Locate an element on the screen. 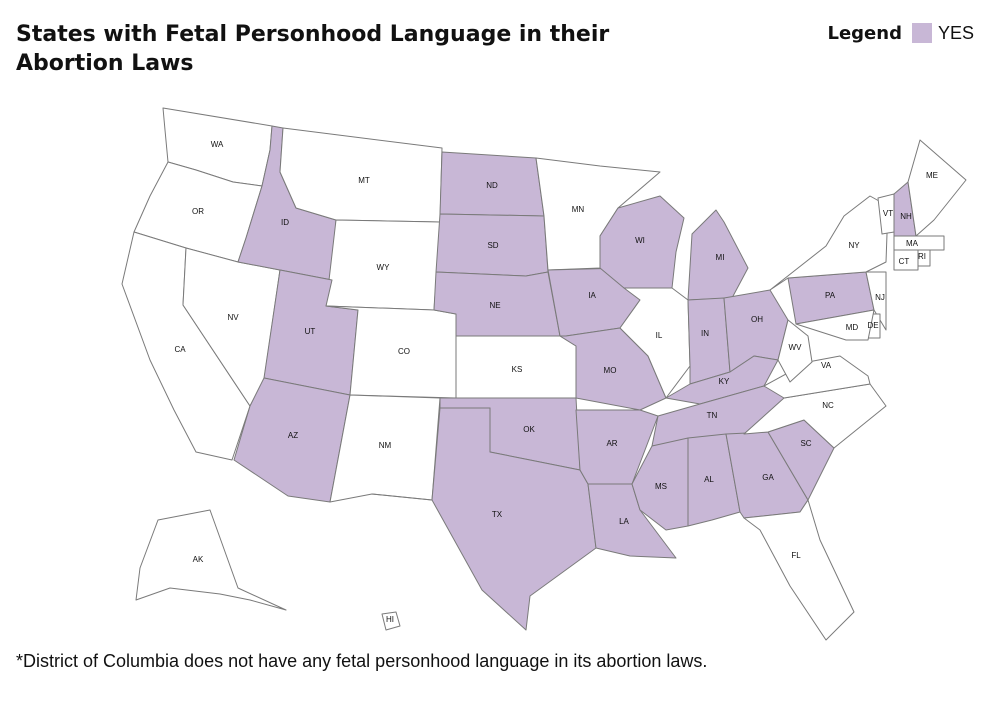 The height and width of the screenshot is (704, 1000). state-ri is located at coordinates (924, 258).